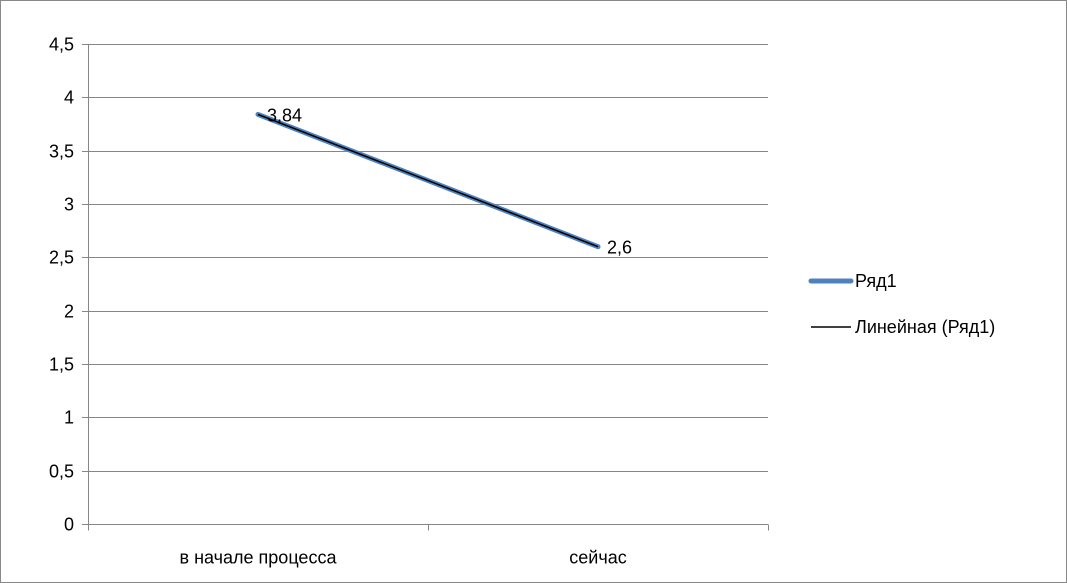 This screenshot has height=583, width=1067. I want to click on data-labels: 3,84 2,6, so click(449, 181).